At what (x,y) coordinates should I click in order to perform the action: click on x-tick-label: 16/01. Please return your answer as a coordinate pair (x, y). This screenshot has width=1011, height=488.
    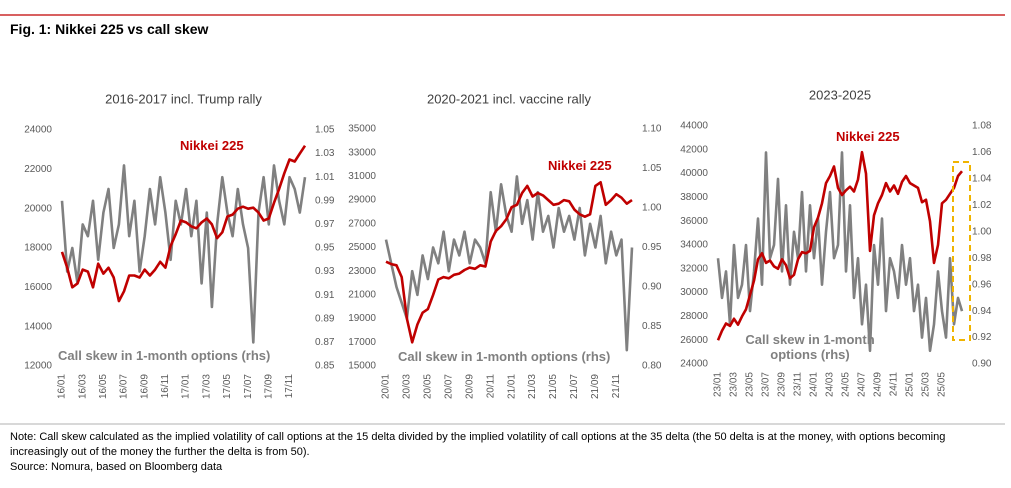
    Looking at the image, I should click on (62, 386).